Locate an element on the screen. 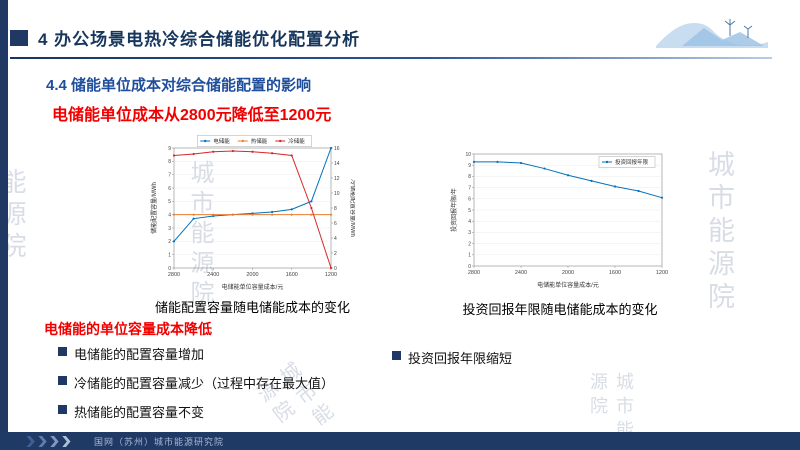  slide-title: 4 办公场景电热冷综合储能优化配置分析 is located at coordinates (199, 39).